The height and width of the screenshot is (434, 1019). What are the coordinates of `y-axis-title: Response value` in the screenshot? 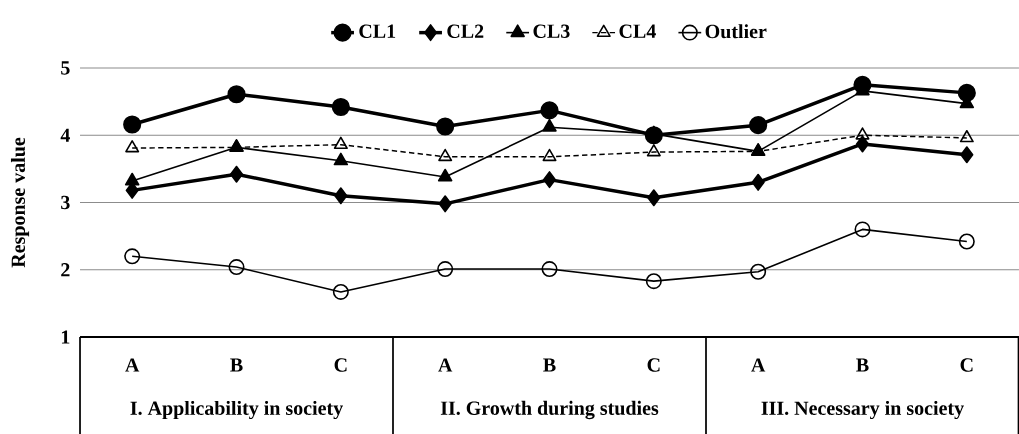 It's located at (20, 202).